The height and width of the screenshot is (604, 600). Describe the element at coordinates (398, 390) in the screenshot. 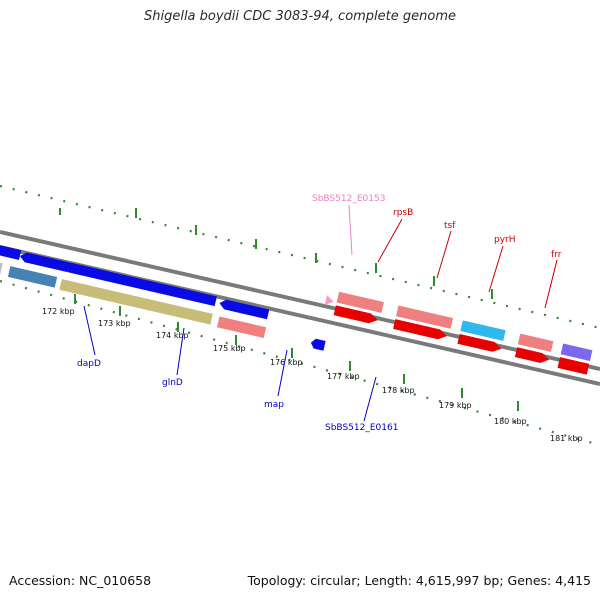

I see `kbp-label: 178 kbp` at that location.